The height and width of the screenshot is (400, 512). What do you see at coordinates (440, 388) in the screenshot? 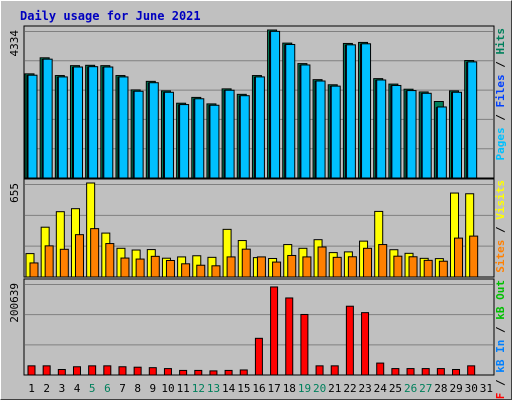
I see `x-tick-label: 28` at bounding box center [440, 388].